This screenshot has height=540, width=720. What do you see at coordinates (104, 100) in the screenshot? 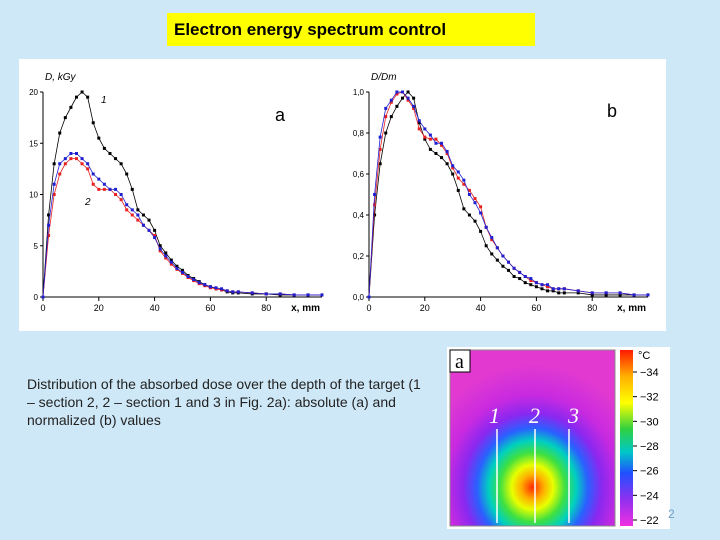
I see `curve-label-1: 1` at bounding box center [104, 100].